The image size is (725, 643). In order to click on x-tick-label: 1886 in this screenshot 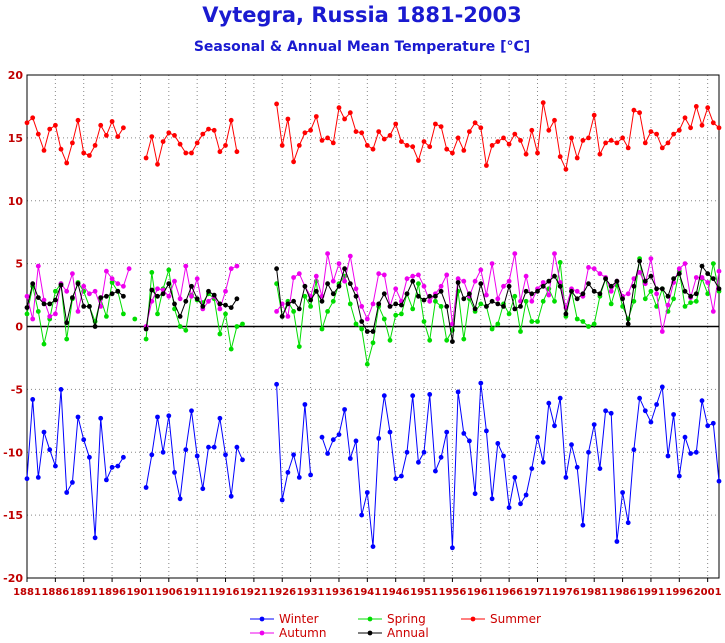, I will do `click(55, 592)`.